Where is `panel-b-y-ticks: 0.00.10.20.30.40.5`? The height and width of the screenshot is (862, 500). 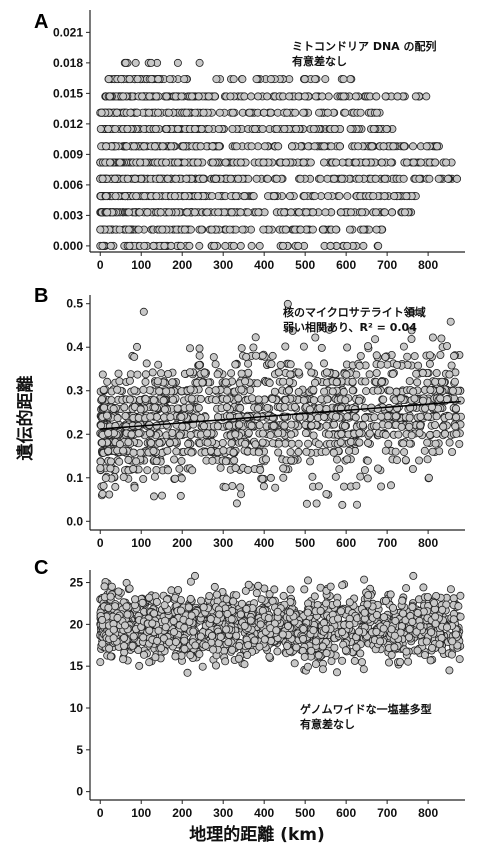
panel-b-y-ticks: 0.00.10.20.30.40.5 is located at coordinates (78, 412).